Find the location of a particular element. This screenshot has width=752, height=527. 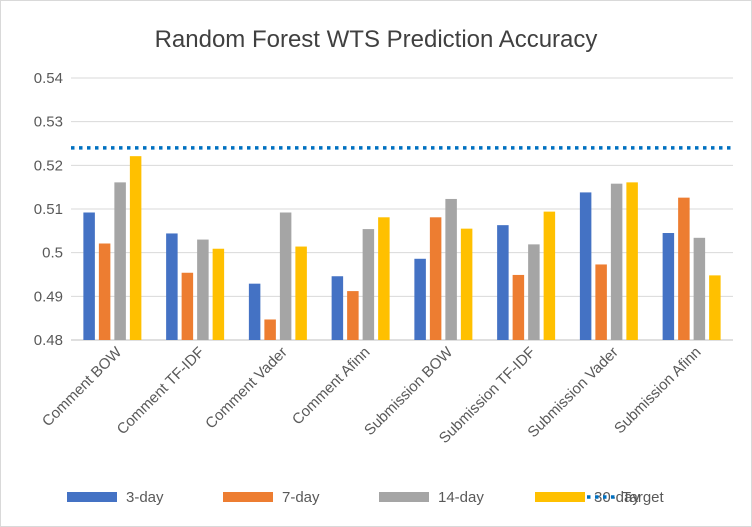

legend-label-target: Target is located at coordinates (643, 497).